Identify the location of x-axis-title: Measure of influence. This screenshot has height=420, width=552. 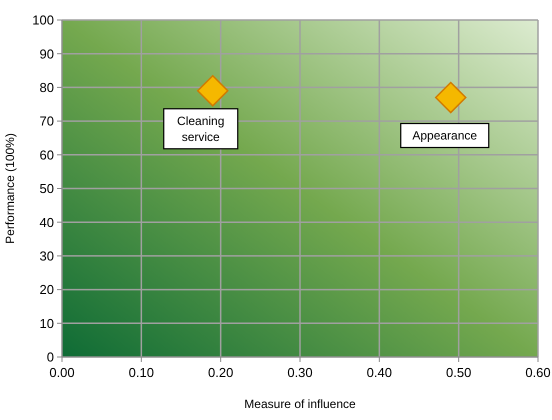
(300, 404).